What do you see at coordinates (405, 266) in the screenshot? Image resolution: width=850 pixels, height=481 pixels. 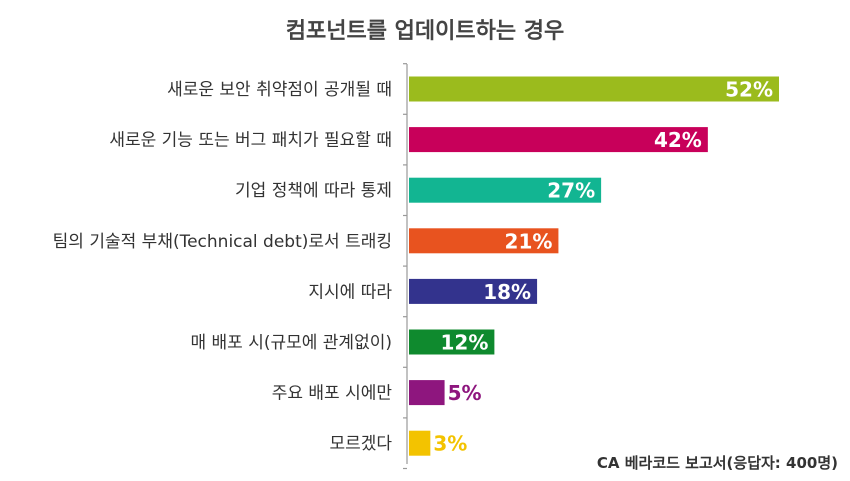 I see `y-axis-ticks` at bounding box center [405, 266].